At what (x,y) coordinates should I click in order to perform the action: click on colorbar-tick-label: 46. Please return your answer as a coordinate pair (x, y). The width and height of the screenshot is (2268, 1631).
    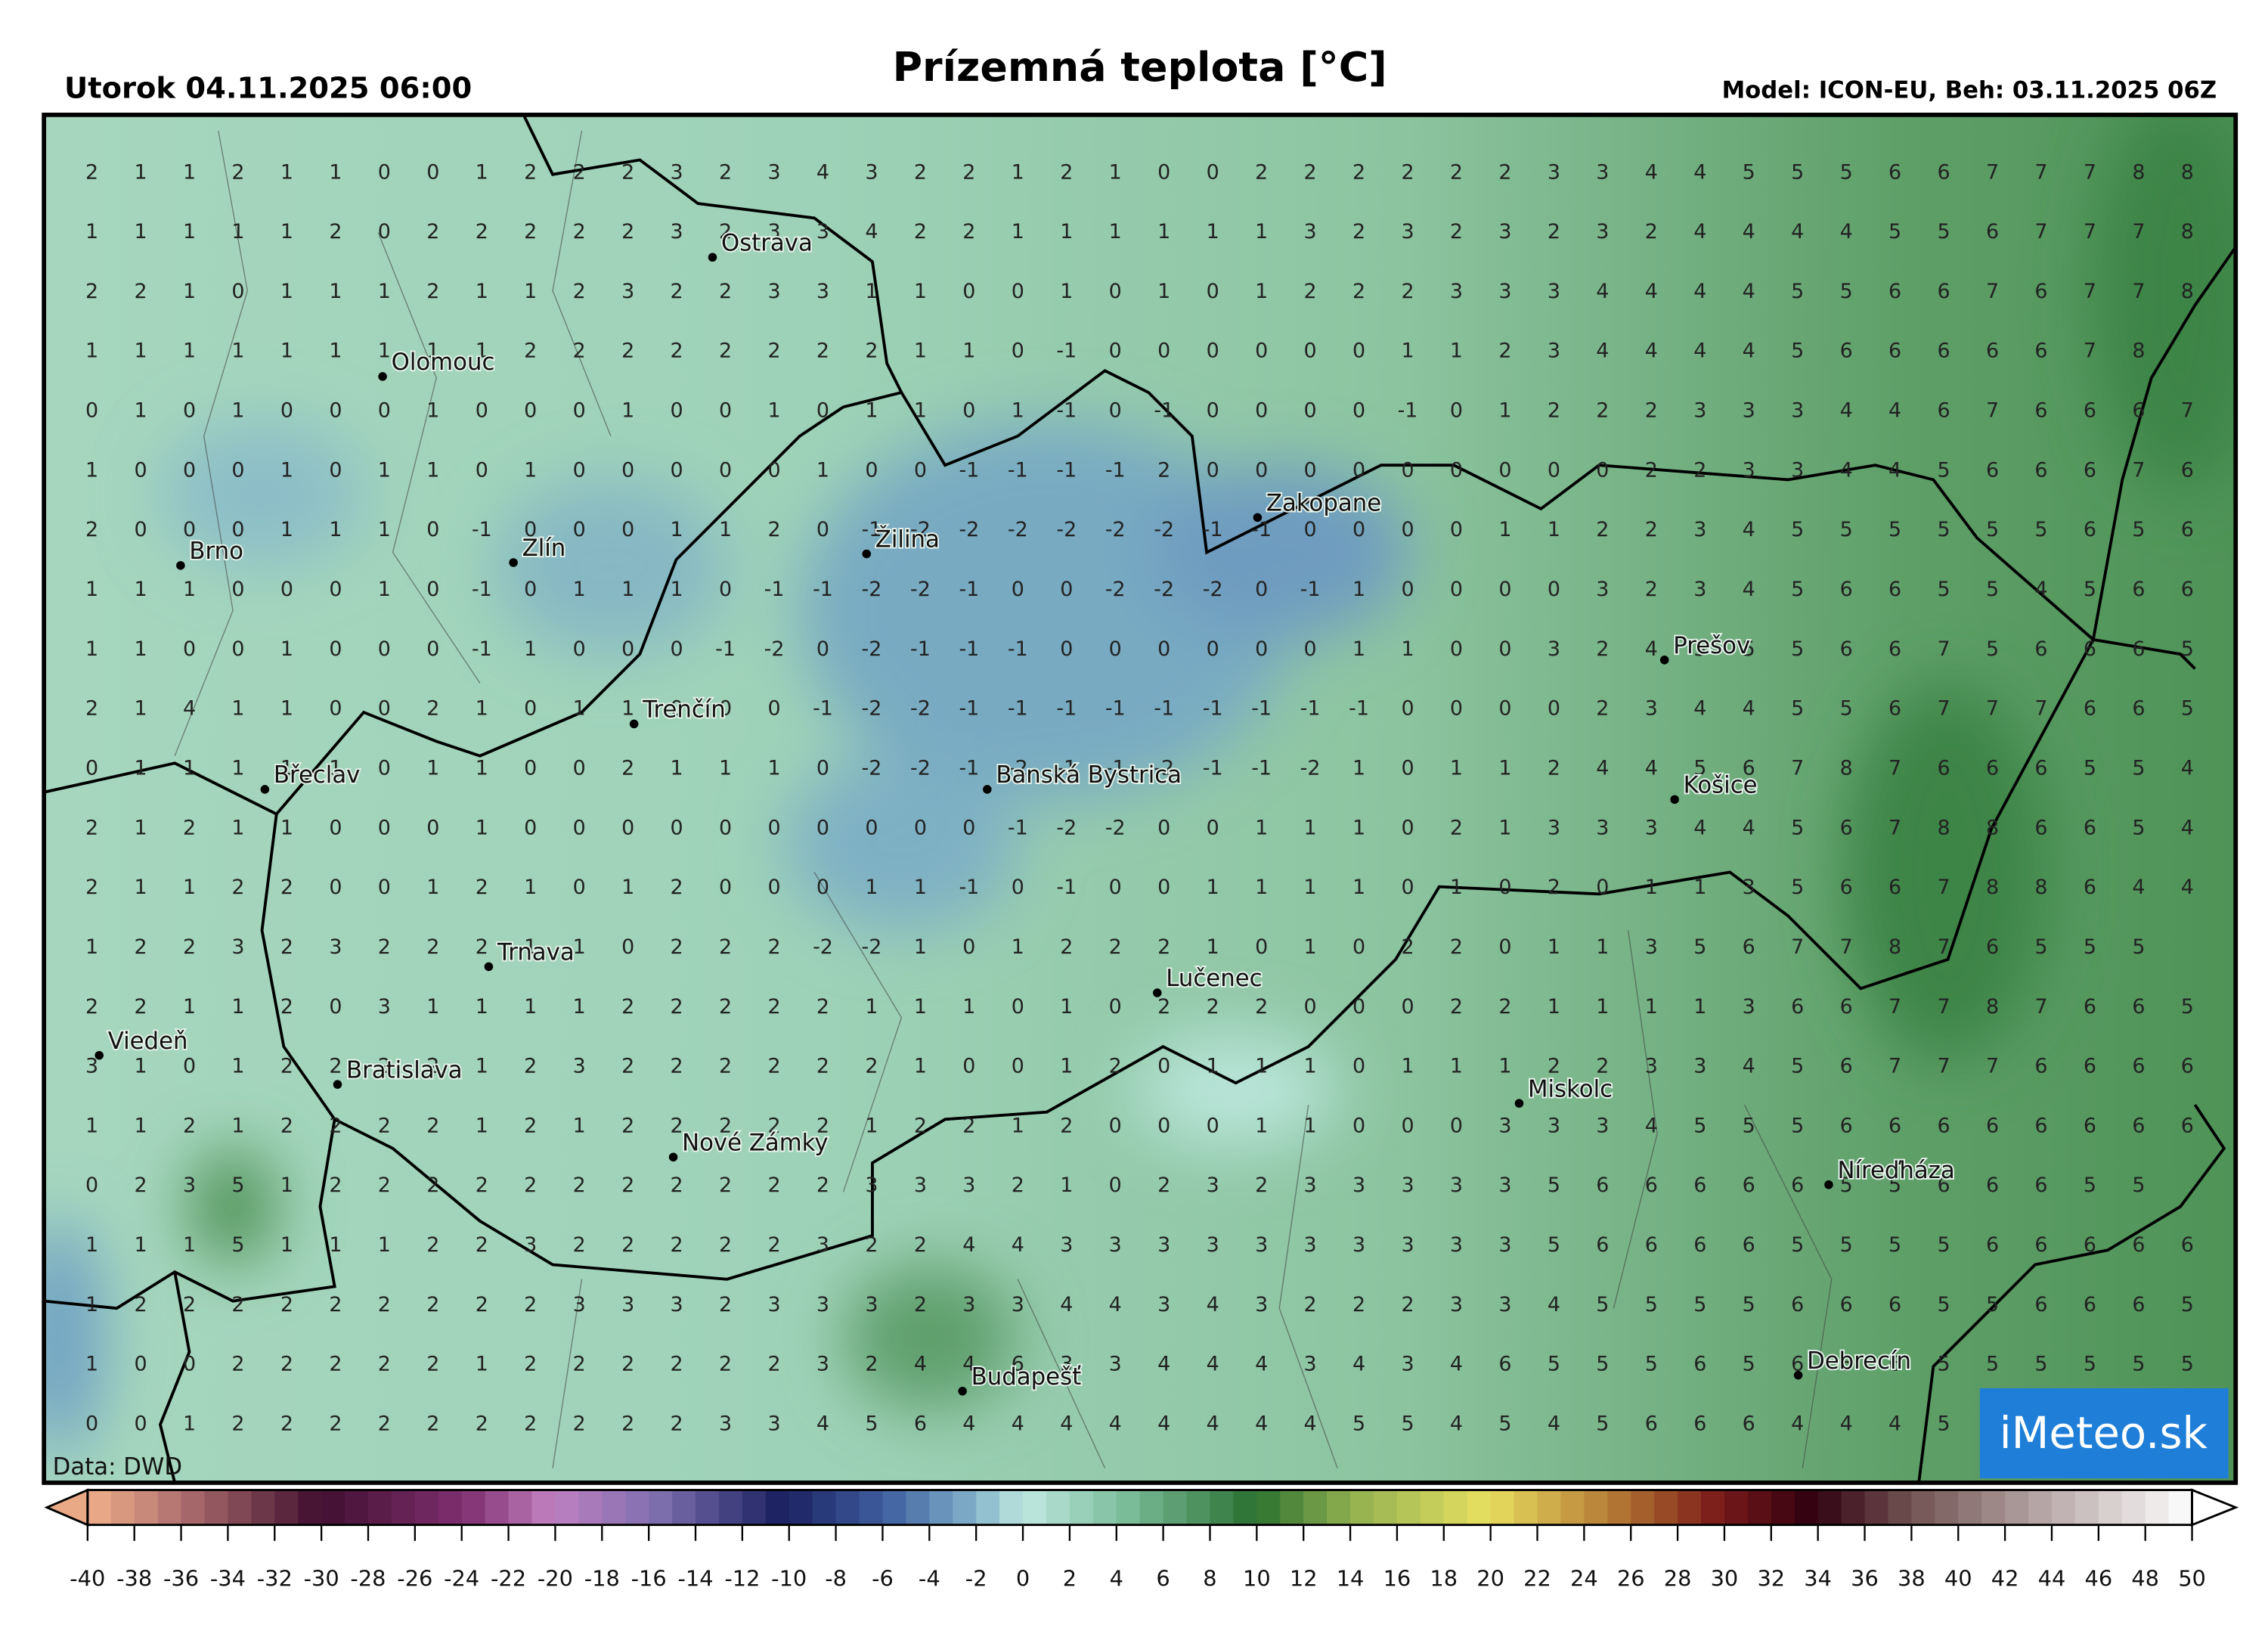
    Looking at the image, I should click on (2098, 1579).